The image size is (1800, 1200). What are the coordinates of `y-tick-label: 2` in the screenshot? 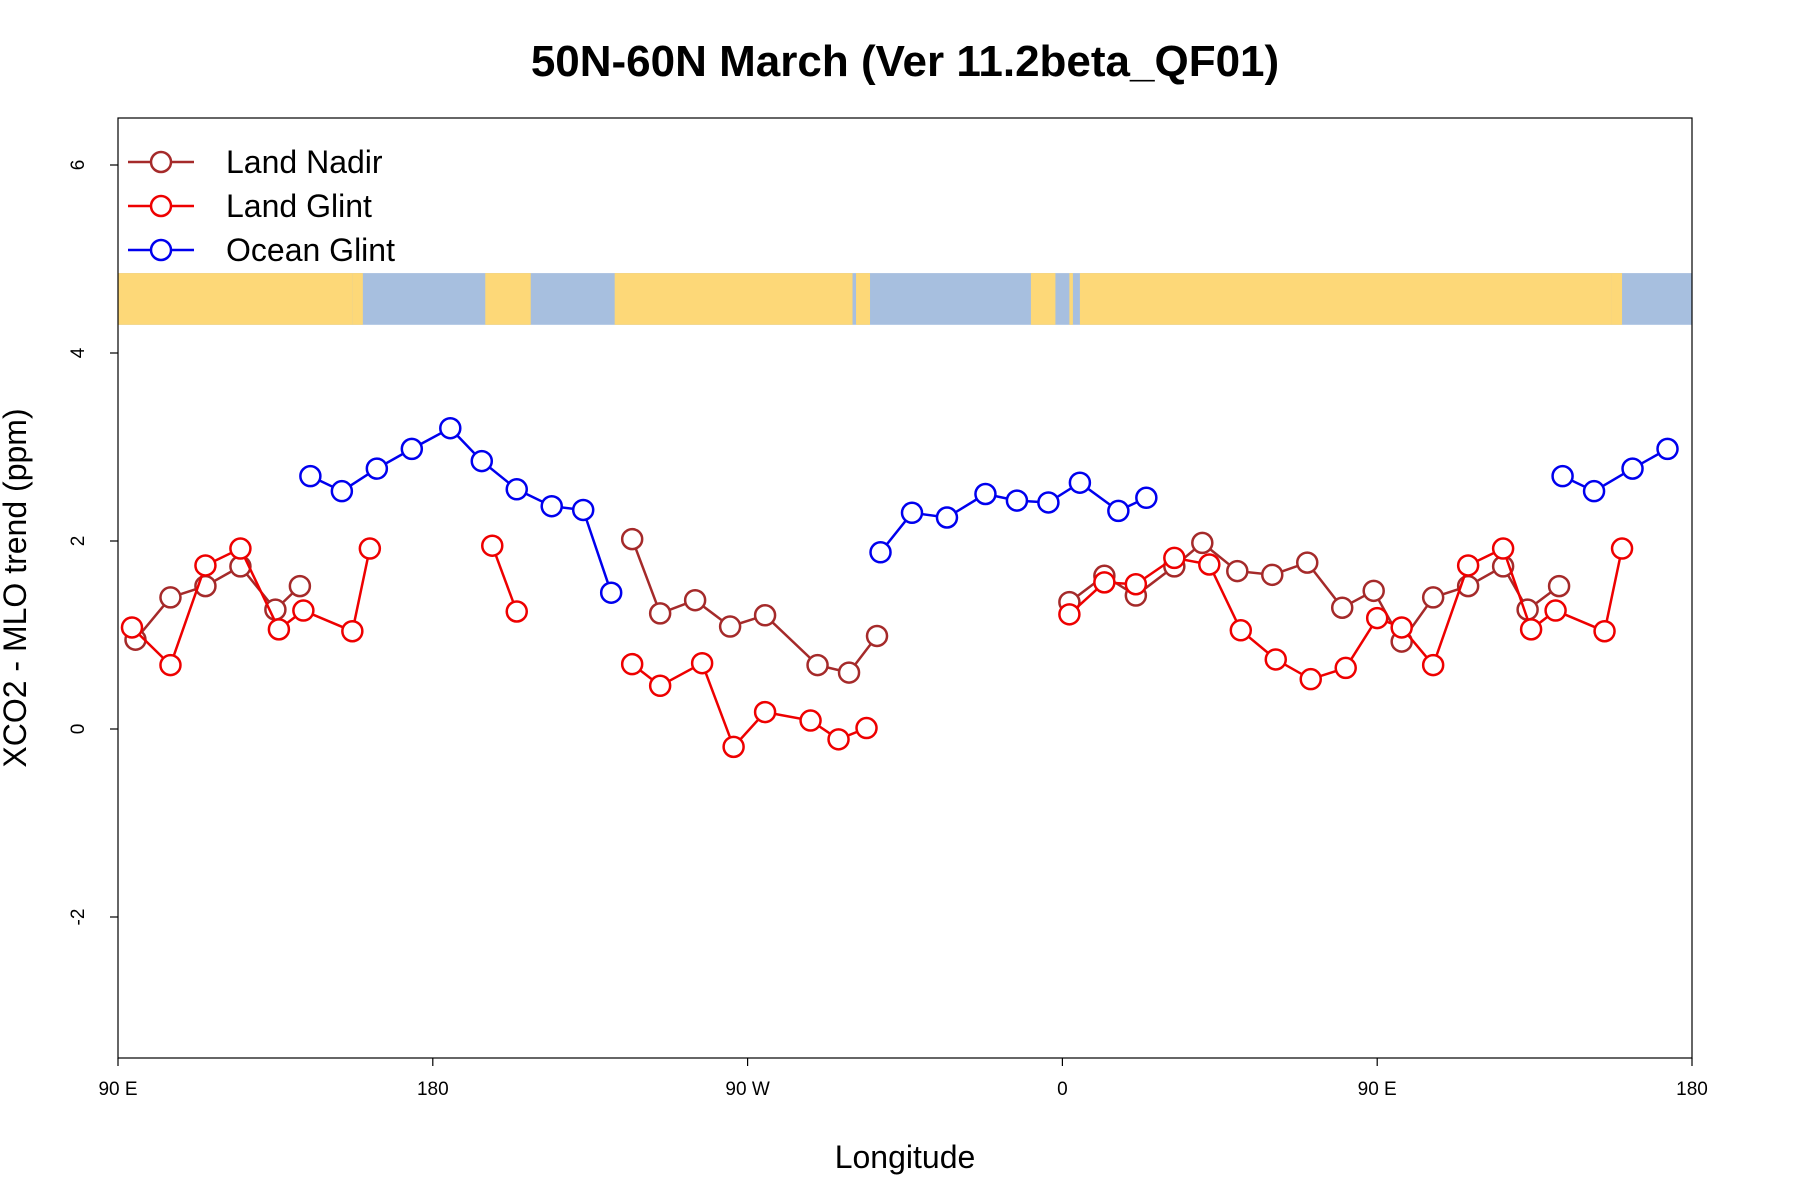 It's located at (78, 541).